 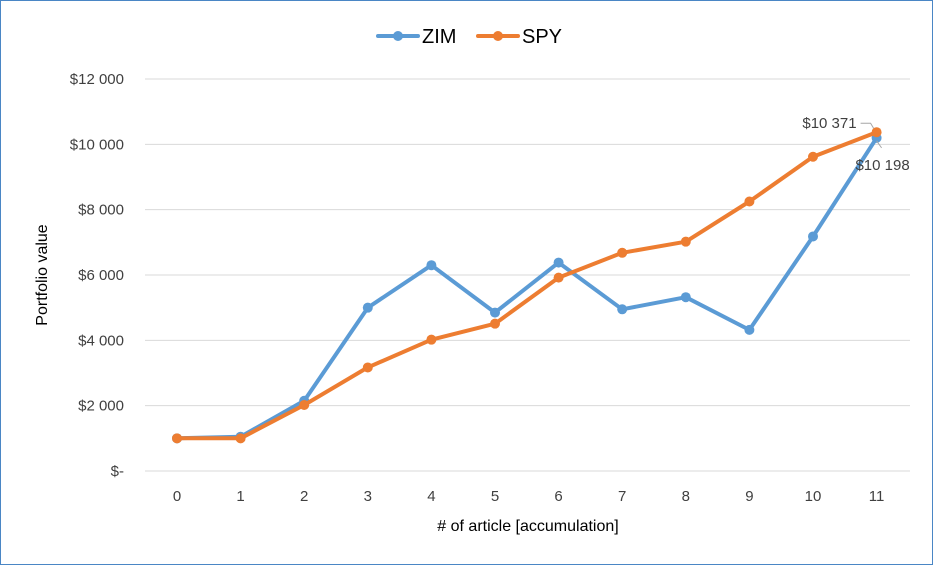 What do you see at coordinates (240, 496) in the screenshot?
I see `x-tick-label: 1` at bounding box center [240, 496].